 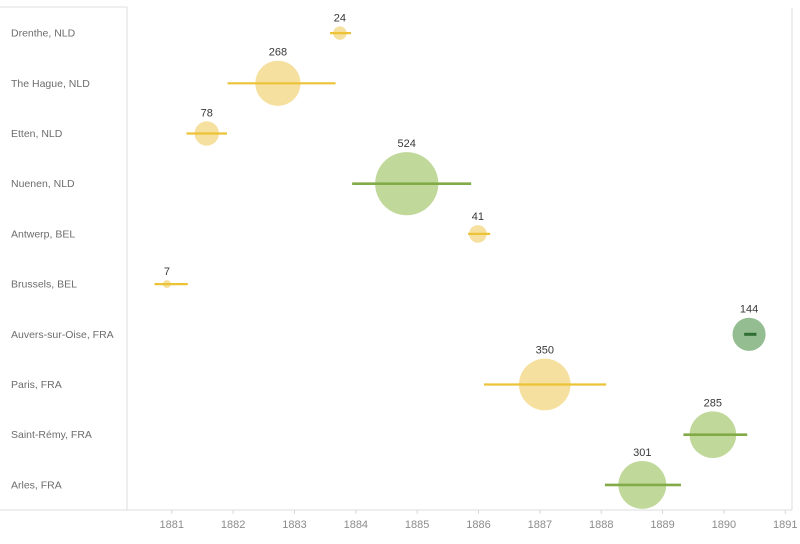 What do you see at coordinates (44, 285) in the screenshot?
I see `row-label: Brussels, BEL` at bounding box center [44, 285].